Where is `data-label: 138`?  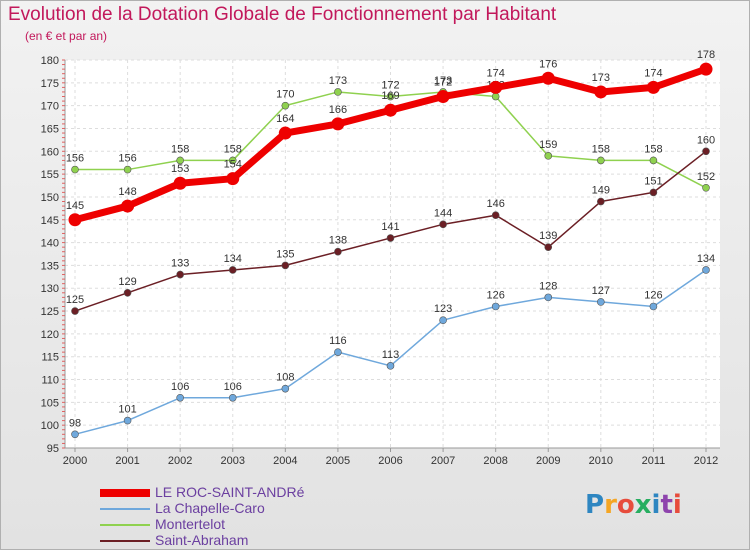 data-label: 138 is located at coordinates (338, 241).